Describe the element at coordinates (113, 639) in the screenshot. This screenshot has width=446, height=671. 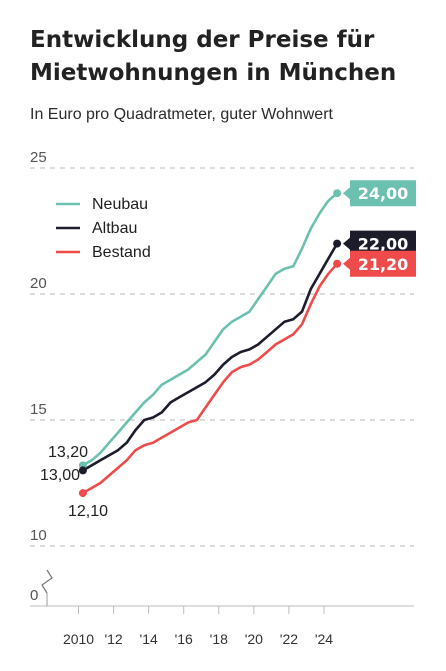
I see `x-tick-label: '12` at that location.